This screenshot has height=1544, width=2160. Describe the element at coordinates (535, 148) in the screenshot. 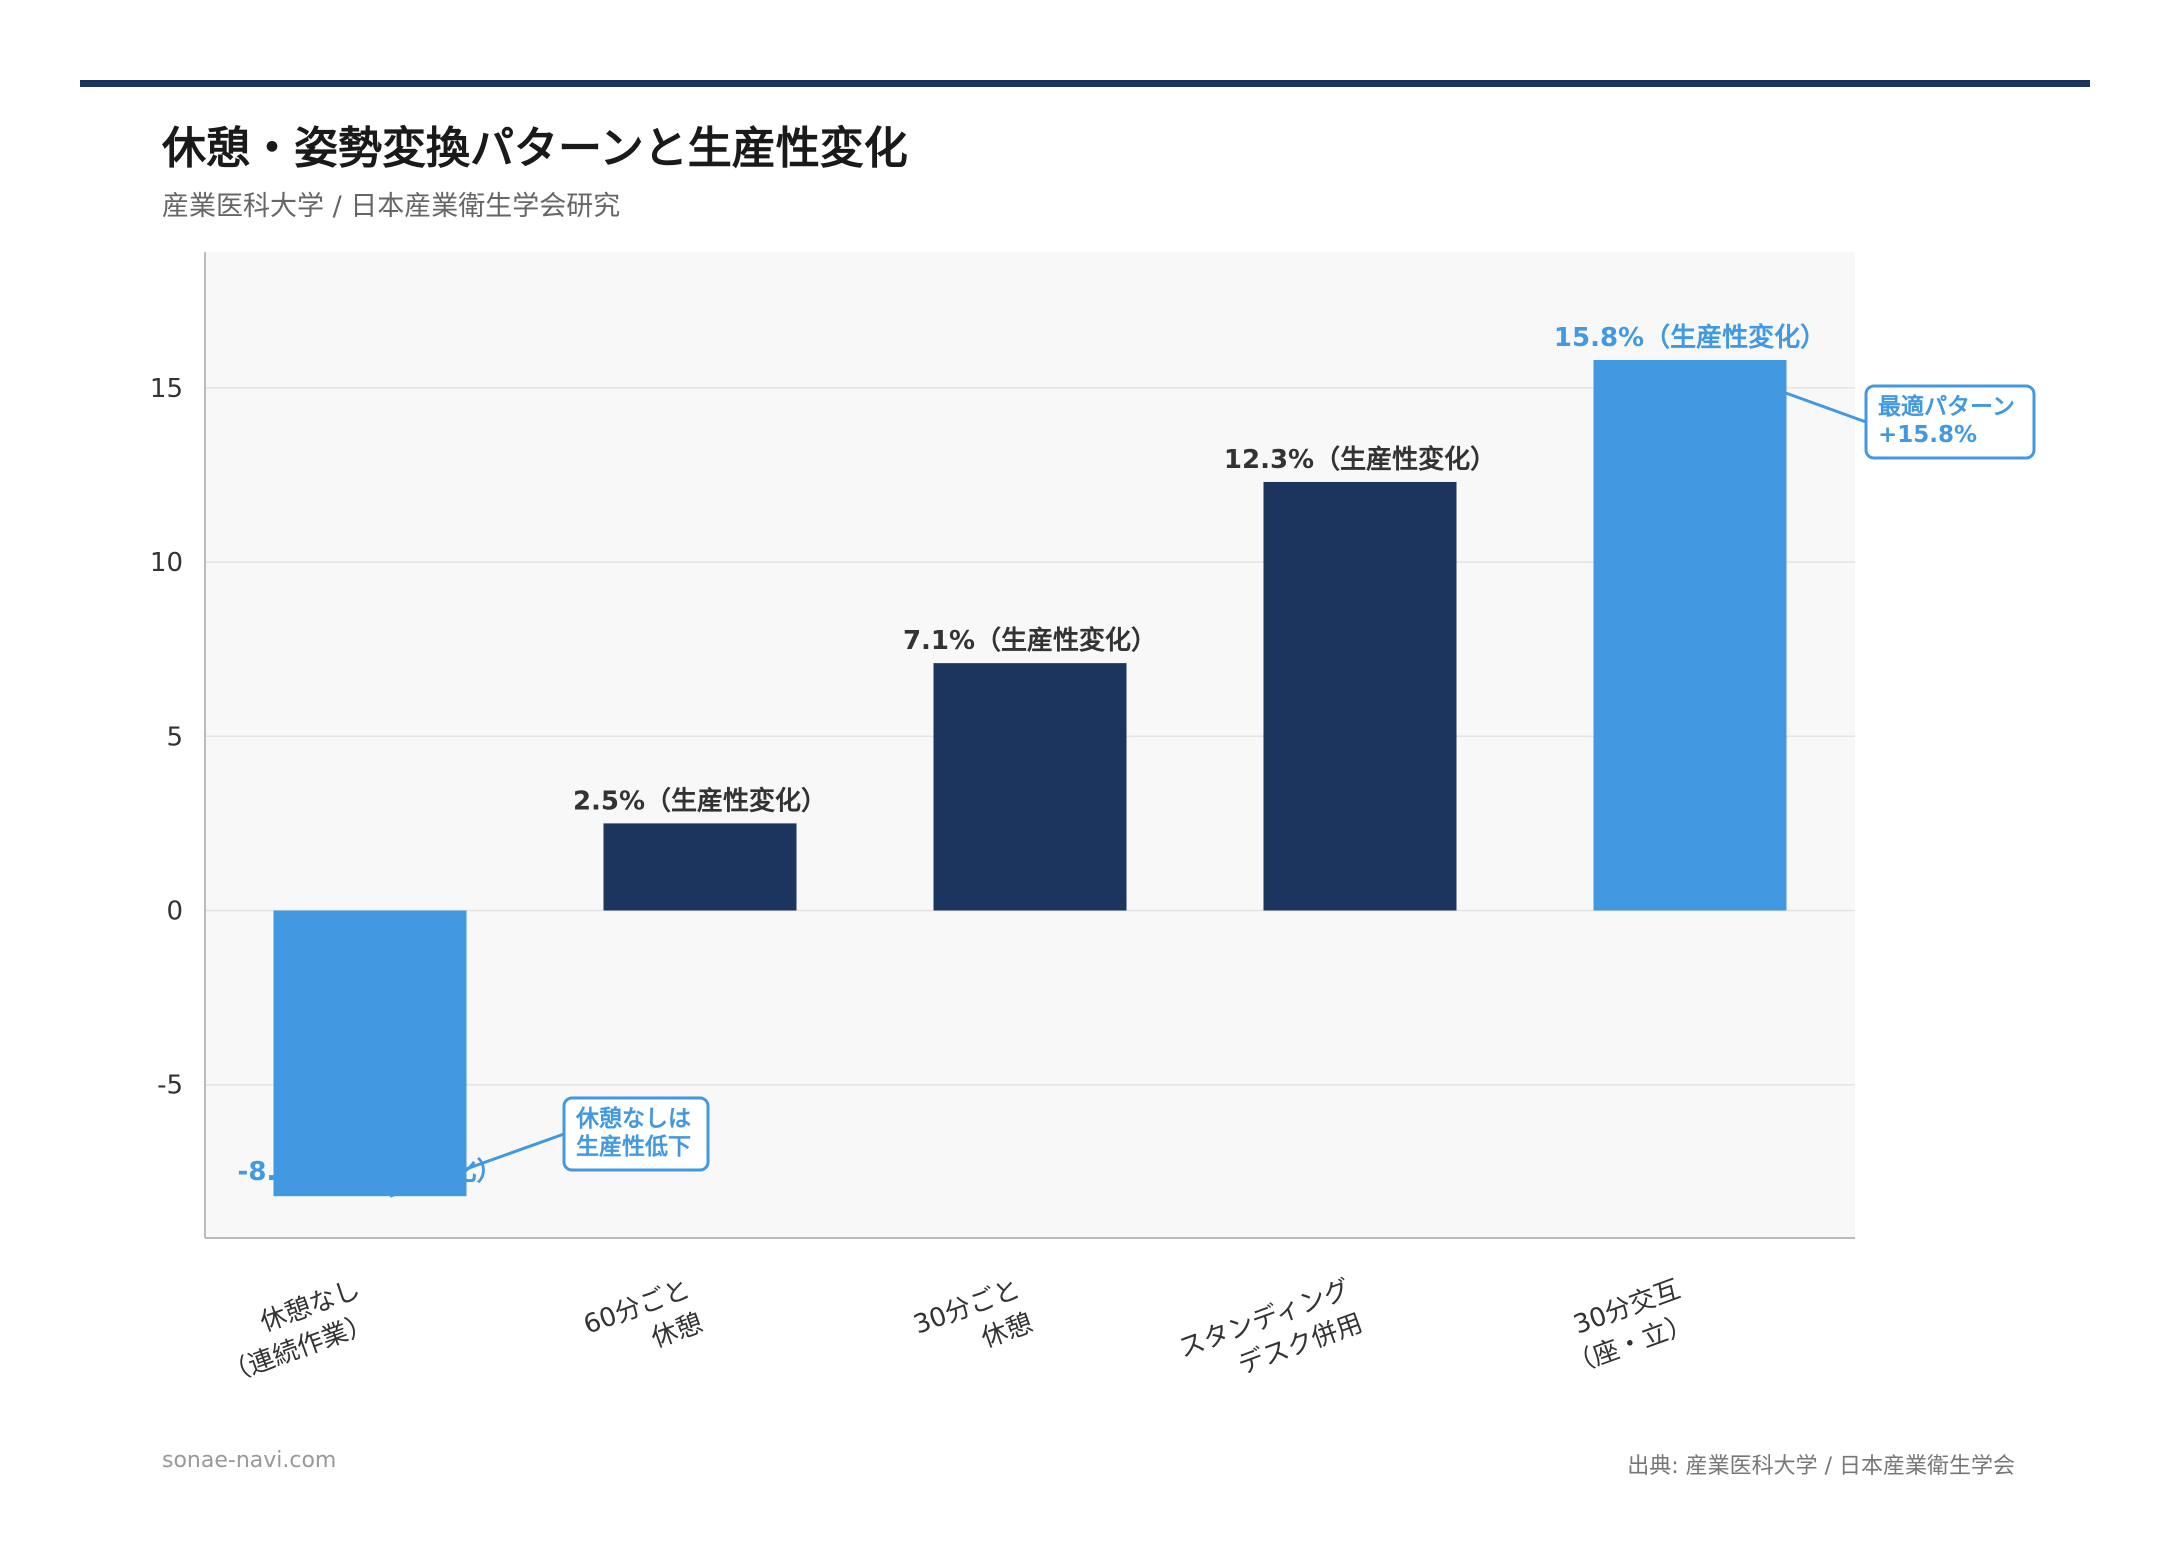

I see `chart-title: 休憩・姿勢変換パターンと生産性変化` at that location.